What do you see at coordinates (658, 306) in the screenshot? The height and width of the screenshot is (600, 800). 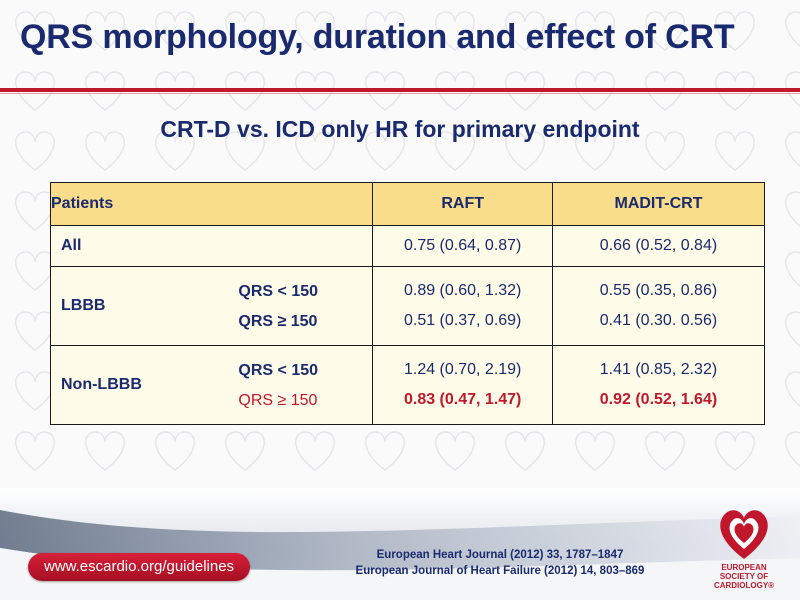 I see `lbbb-madit-cell: 0.55 (0.35, 0.86) 0.41 (0.30. 0.56)` at bounding box center [658, 306].